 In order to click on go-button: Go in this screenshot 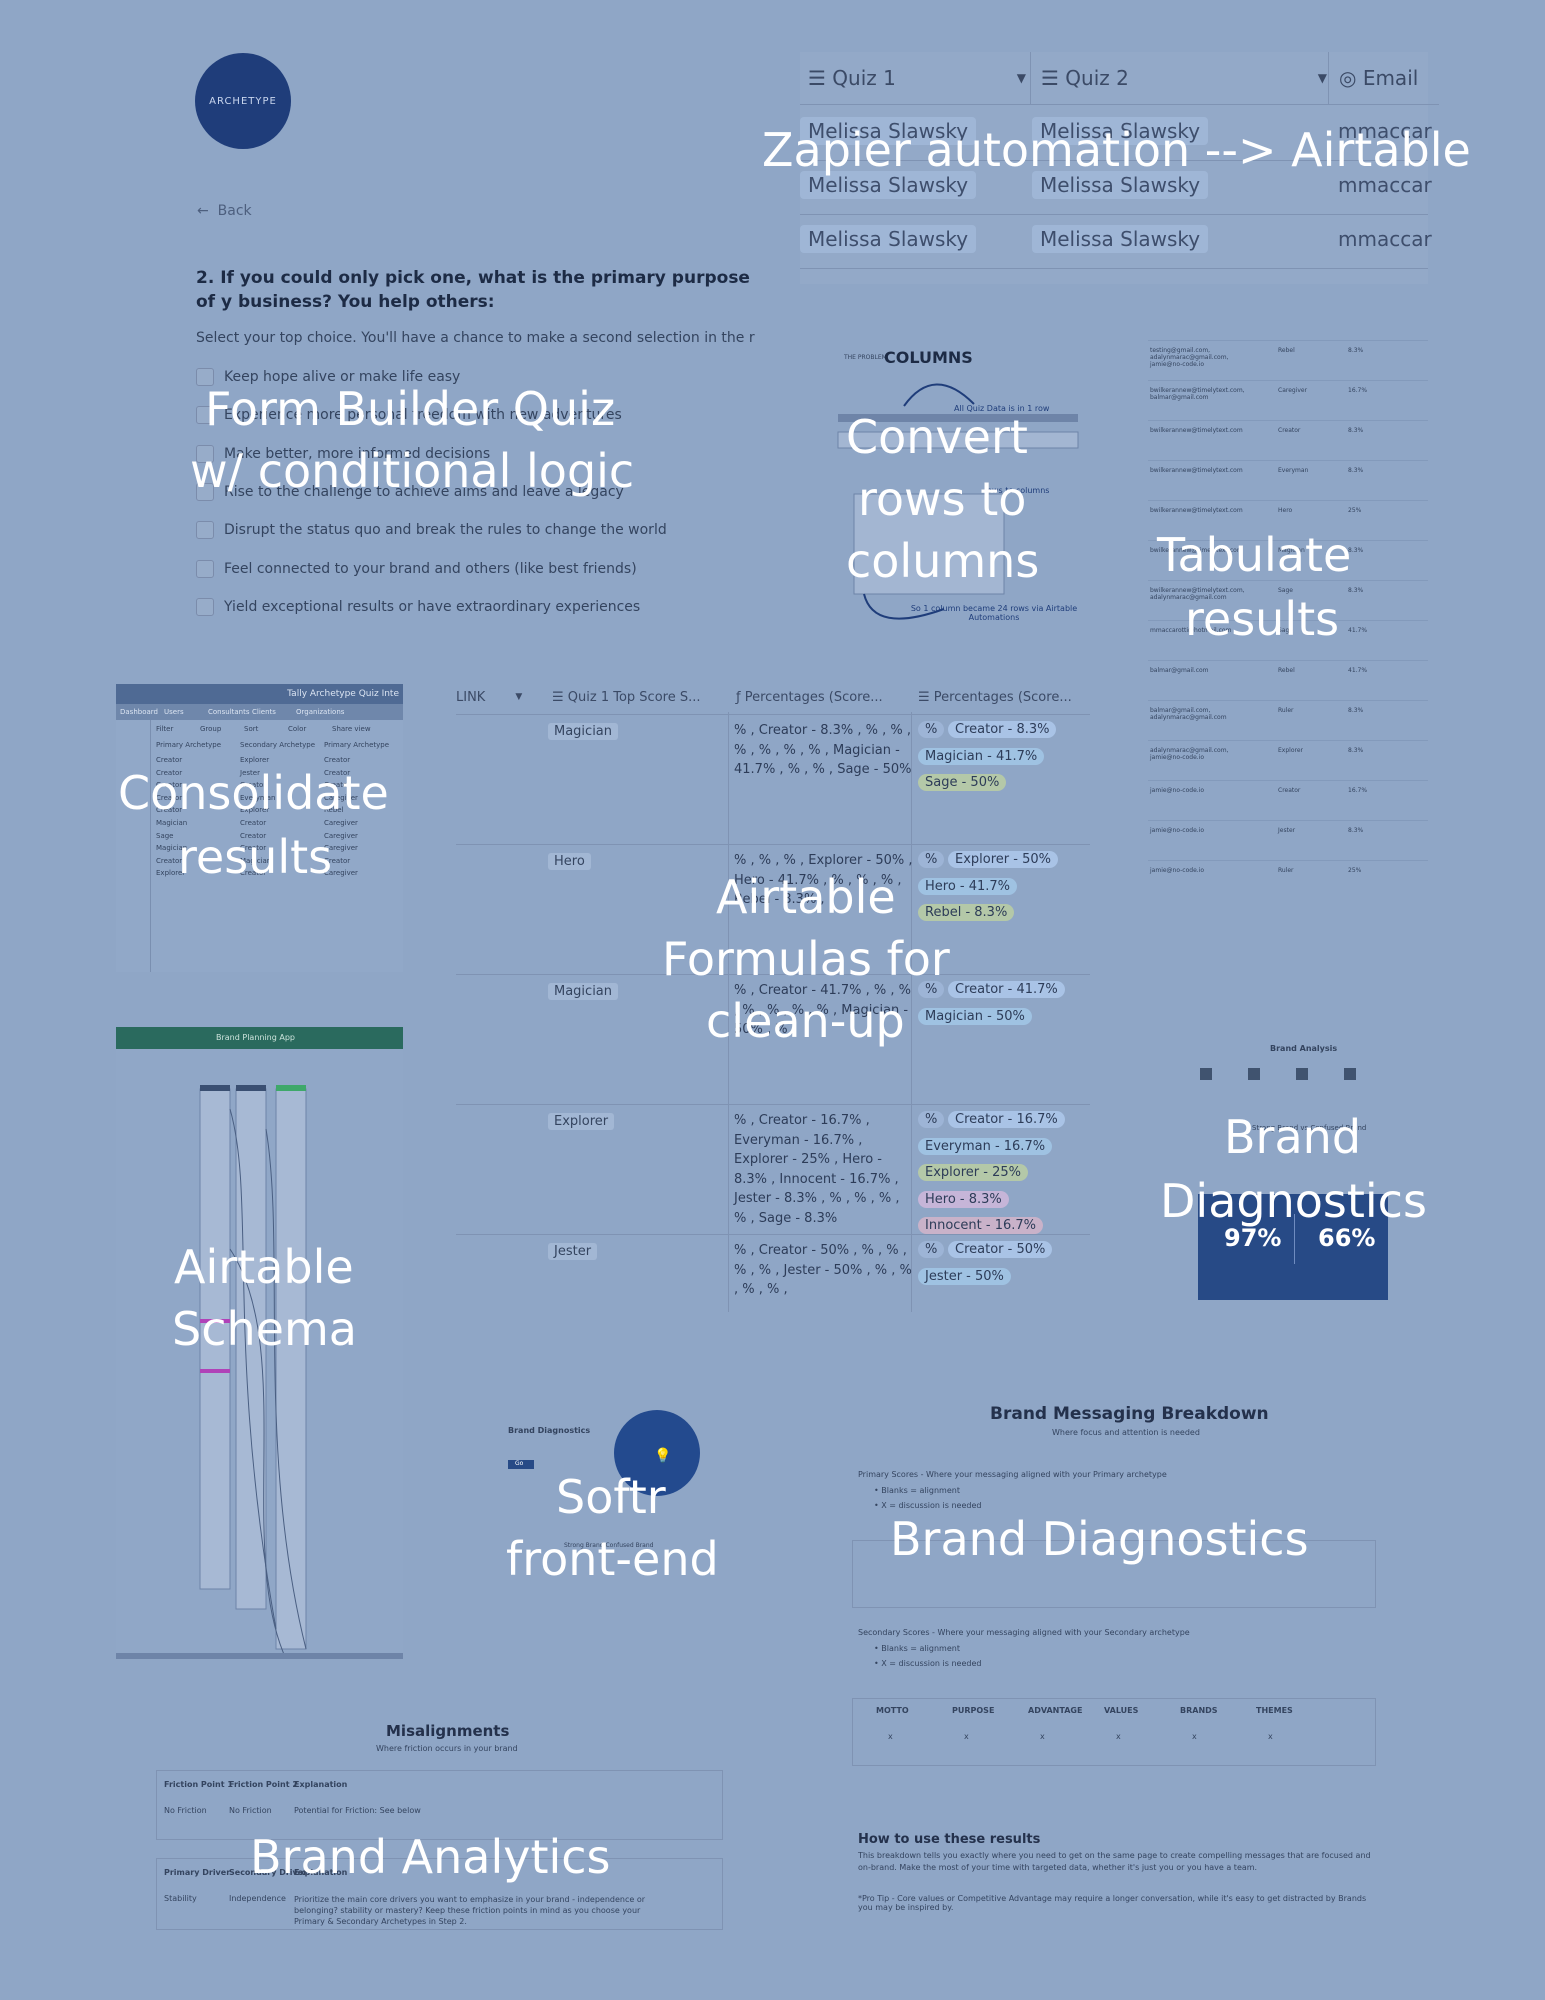, I will do `click(521, 1464)`.